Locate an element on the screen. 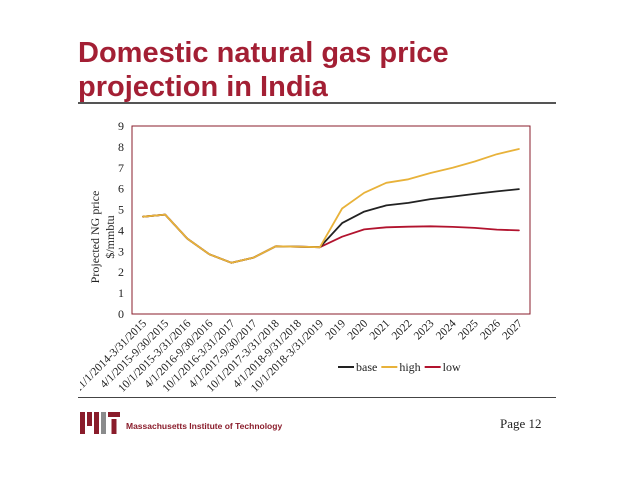 This screenshot has width=638, height=478. y-axis-title-line1: Projected NG price is located at coordinates (95, 237).